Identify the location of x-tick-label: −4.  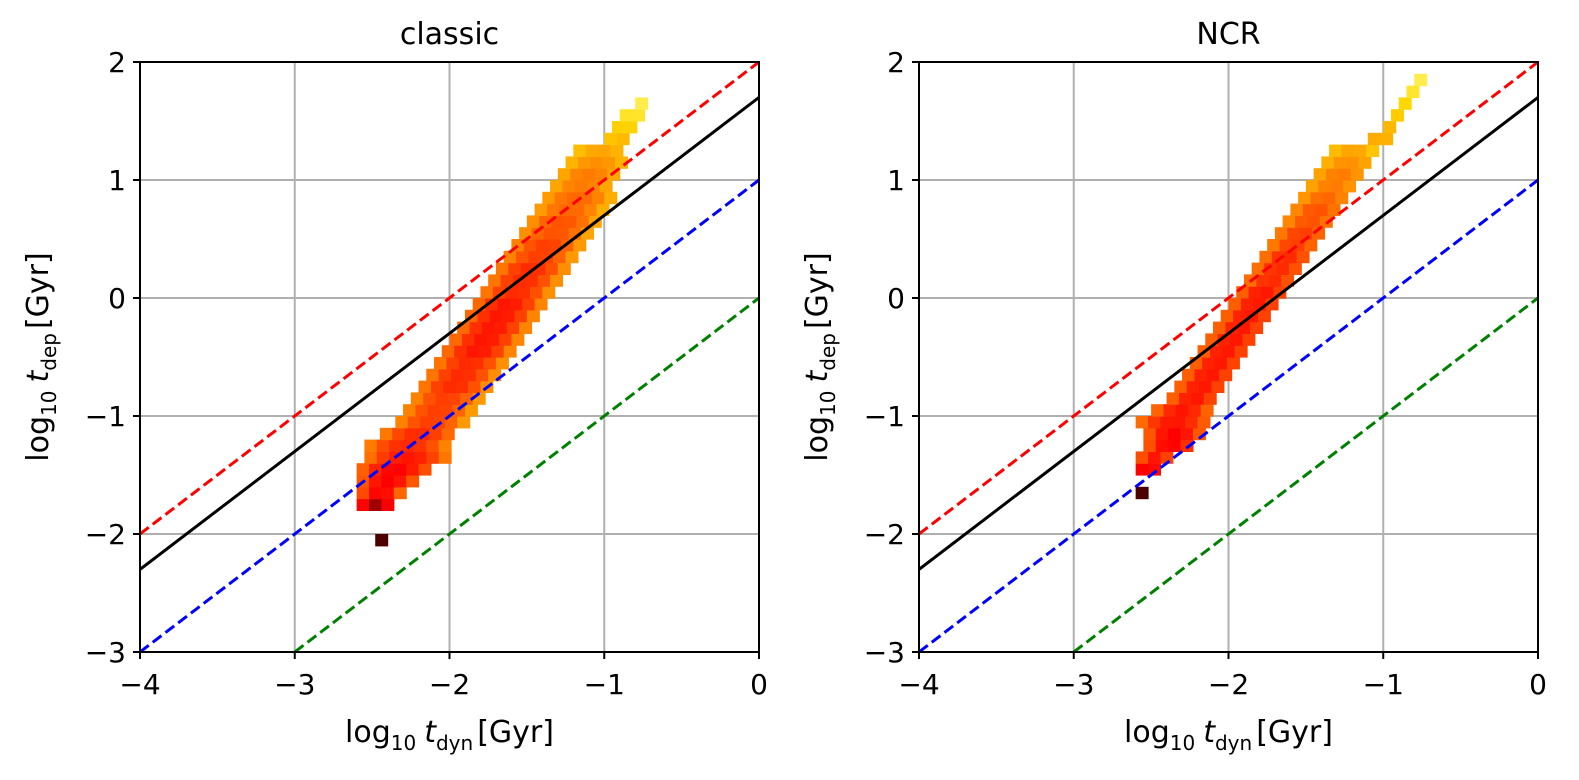
(139, 684).